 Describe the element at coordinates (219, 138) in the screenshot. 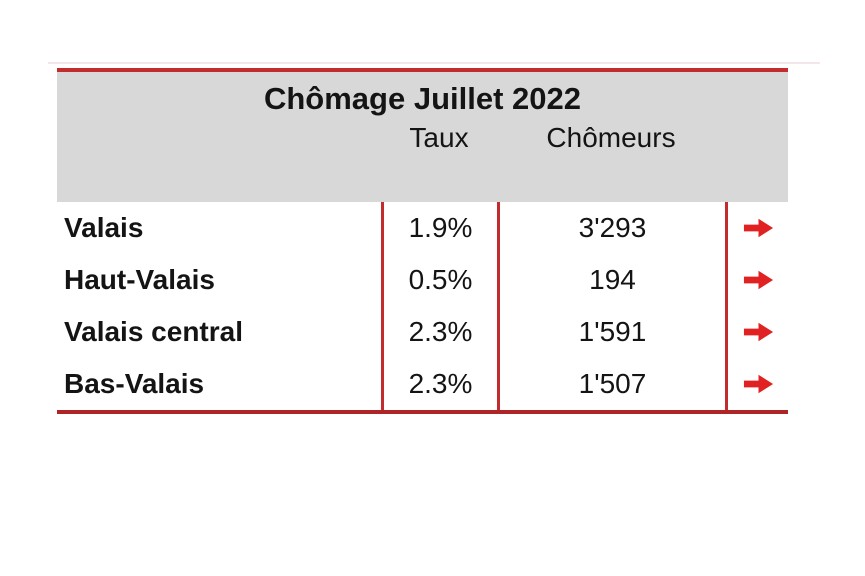

I see `column-header-spacer` at that location.